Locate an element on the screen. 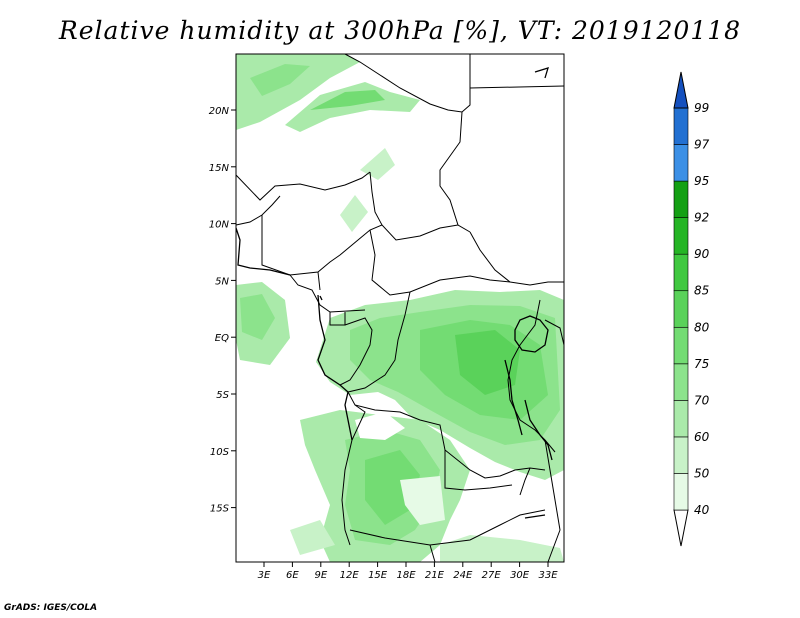 This screenshot has height=618, width=800. colorbar-label: 70 is located at coordinates (702, 400).